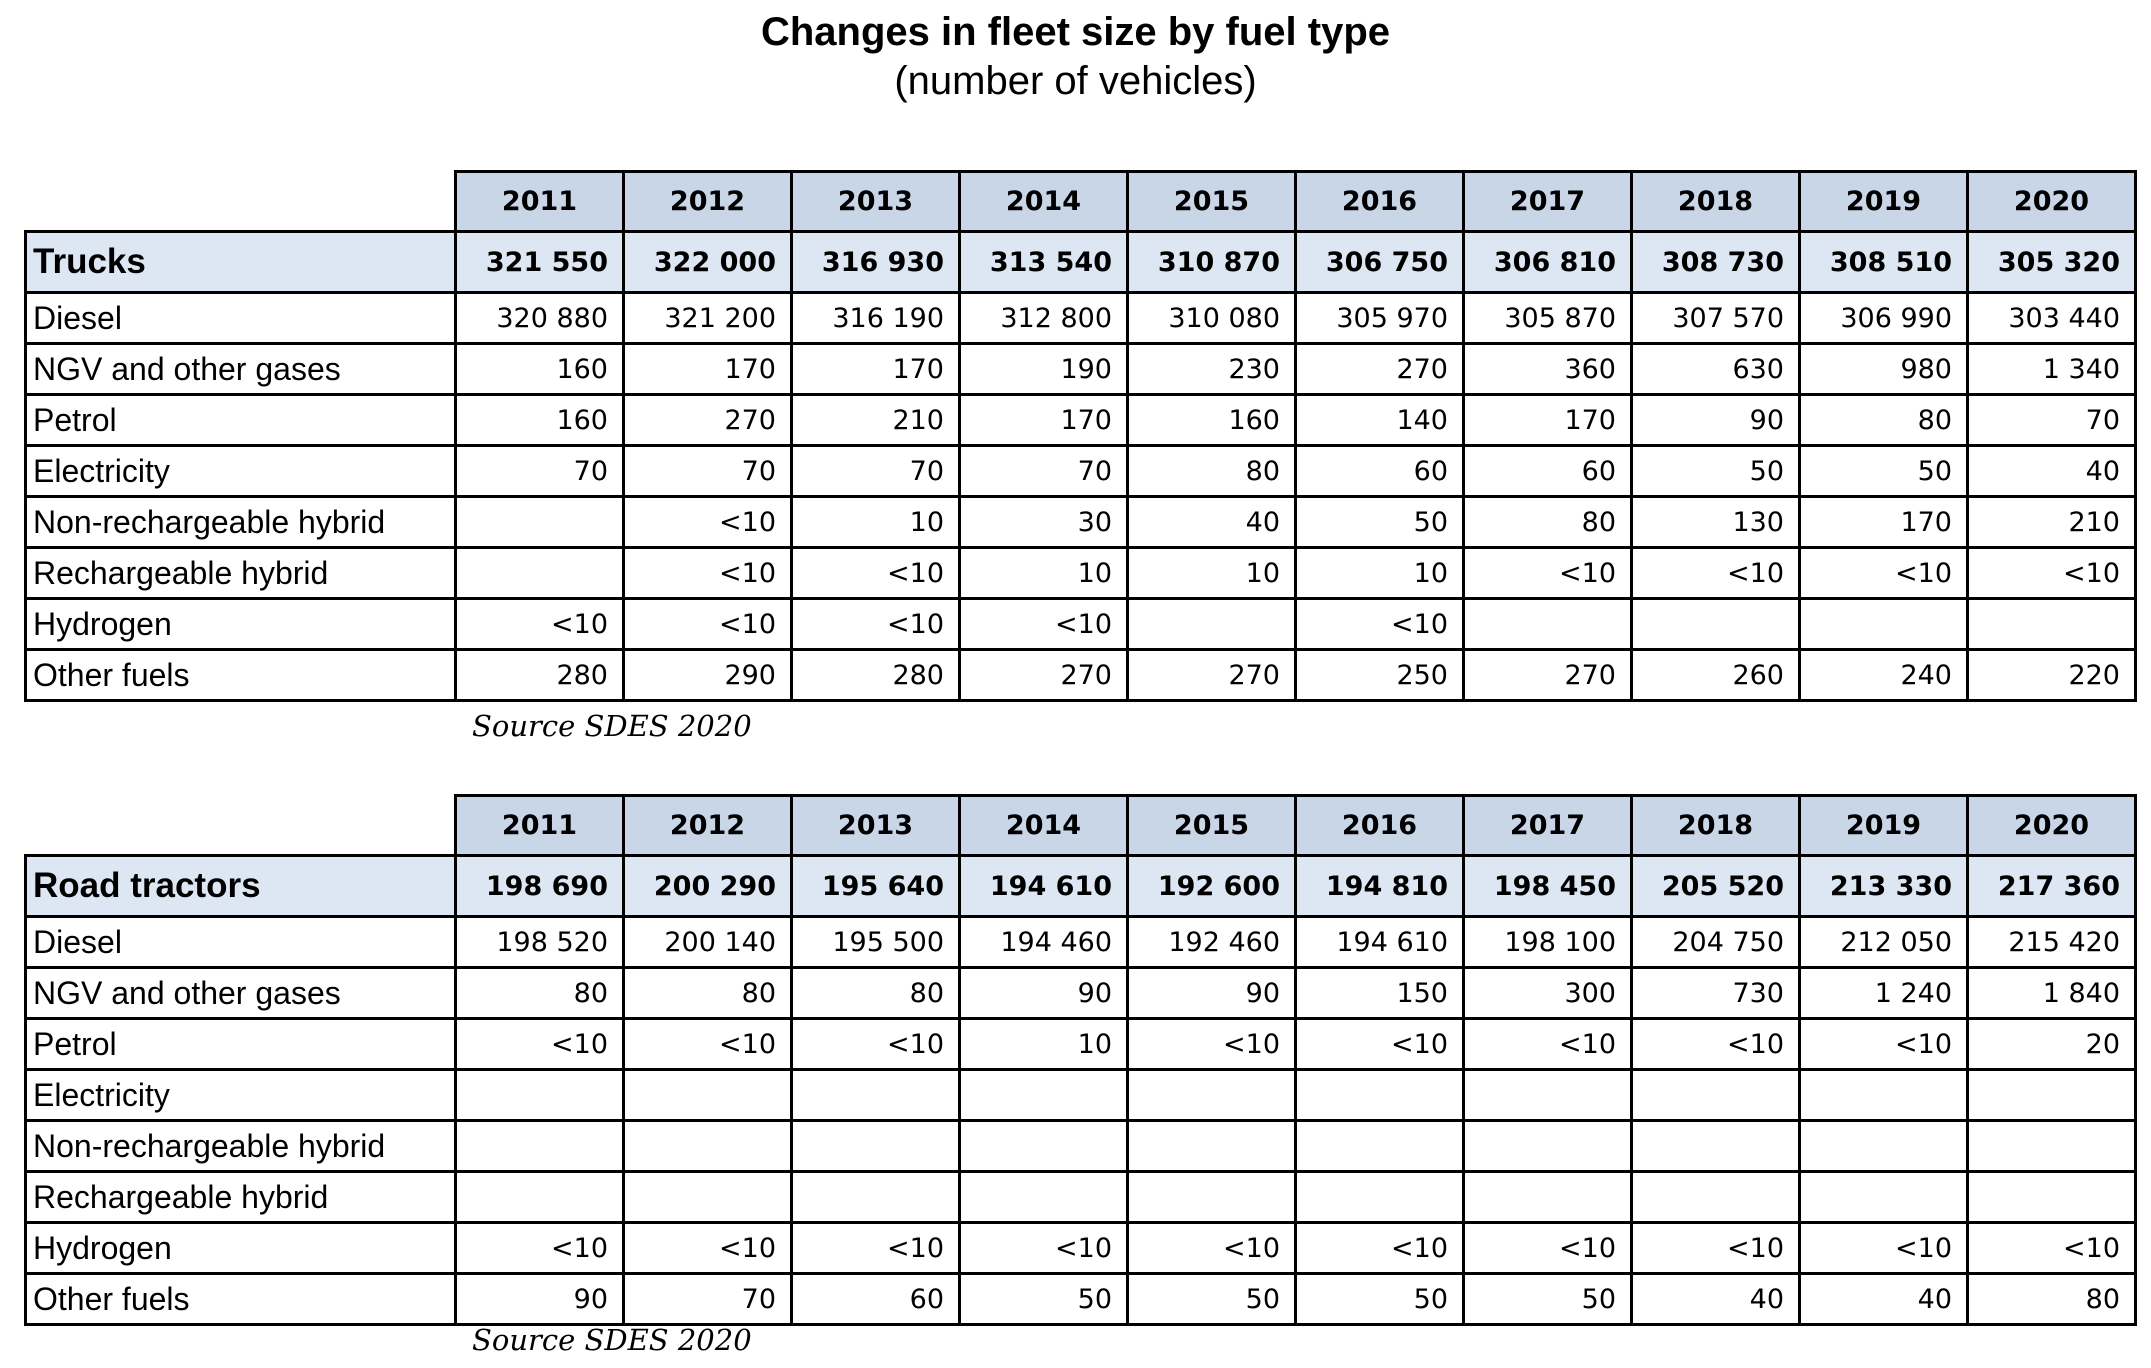 Image resolution: width=2151 pixels, height=1368 pixels. Describe the element at coordinates (1547, 942) in the screenshot. I see `fuel-value: 198 100` at that location.